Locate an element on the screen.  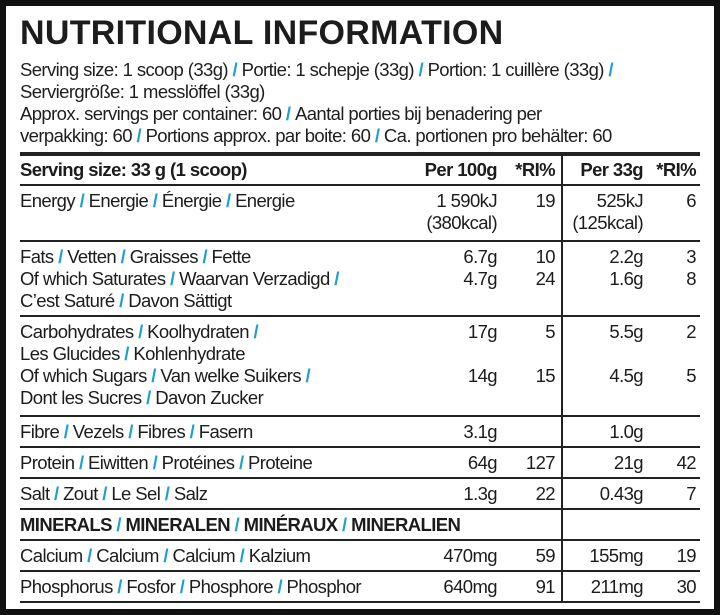
header-ri-33: *RI% is located at coordinates (676, 169).